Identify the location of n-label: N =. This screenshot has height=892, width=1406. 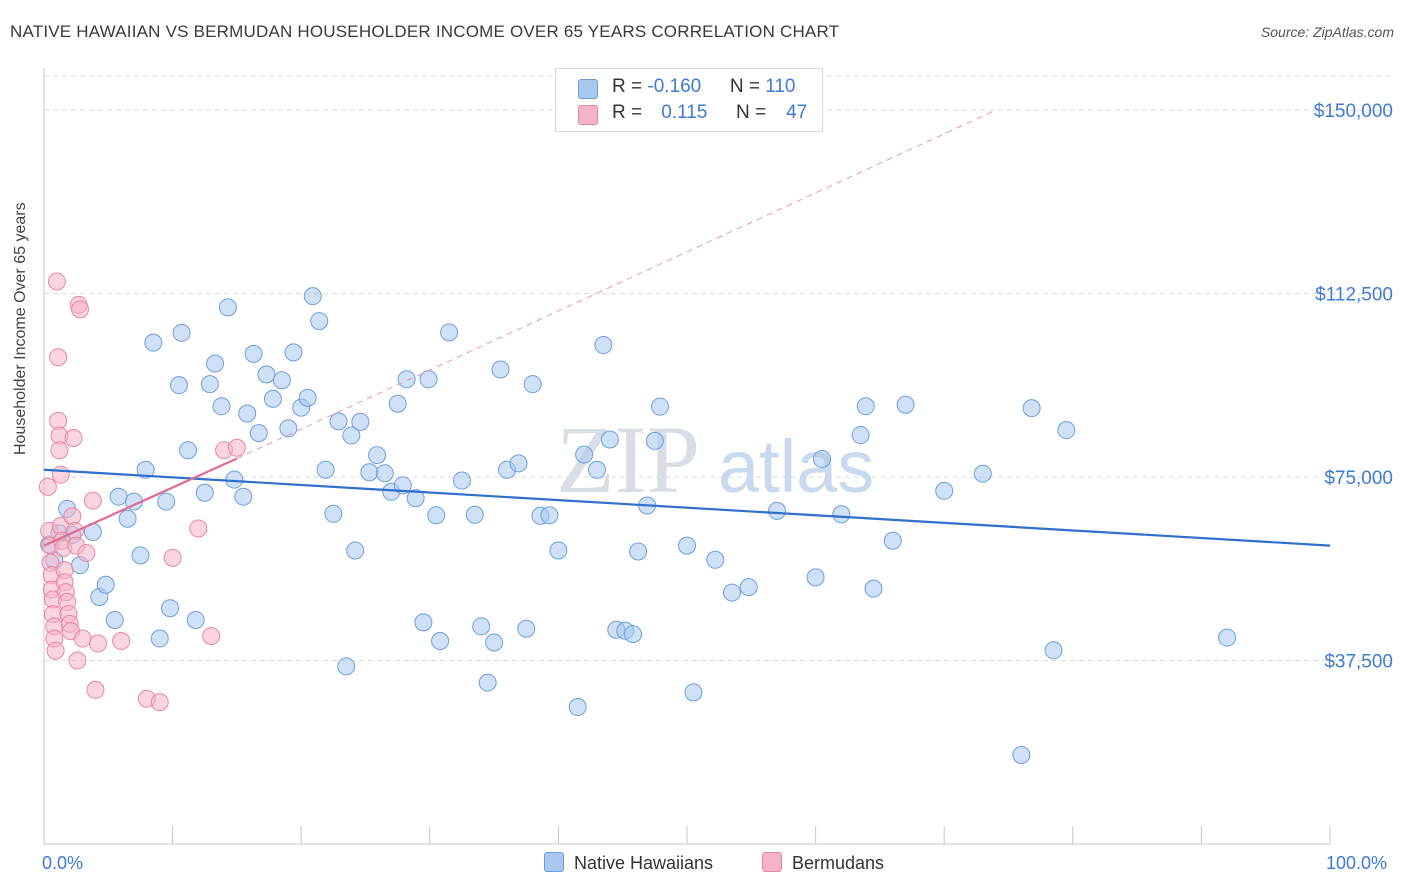
(753, 112).